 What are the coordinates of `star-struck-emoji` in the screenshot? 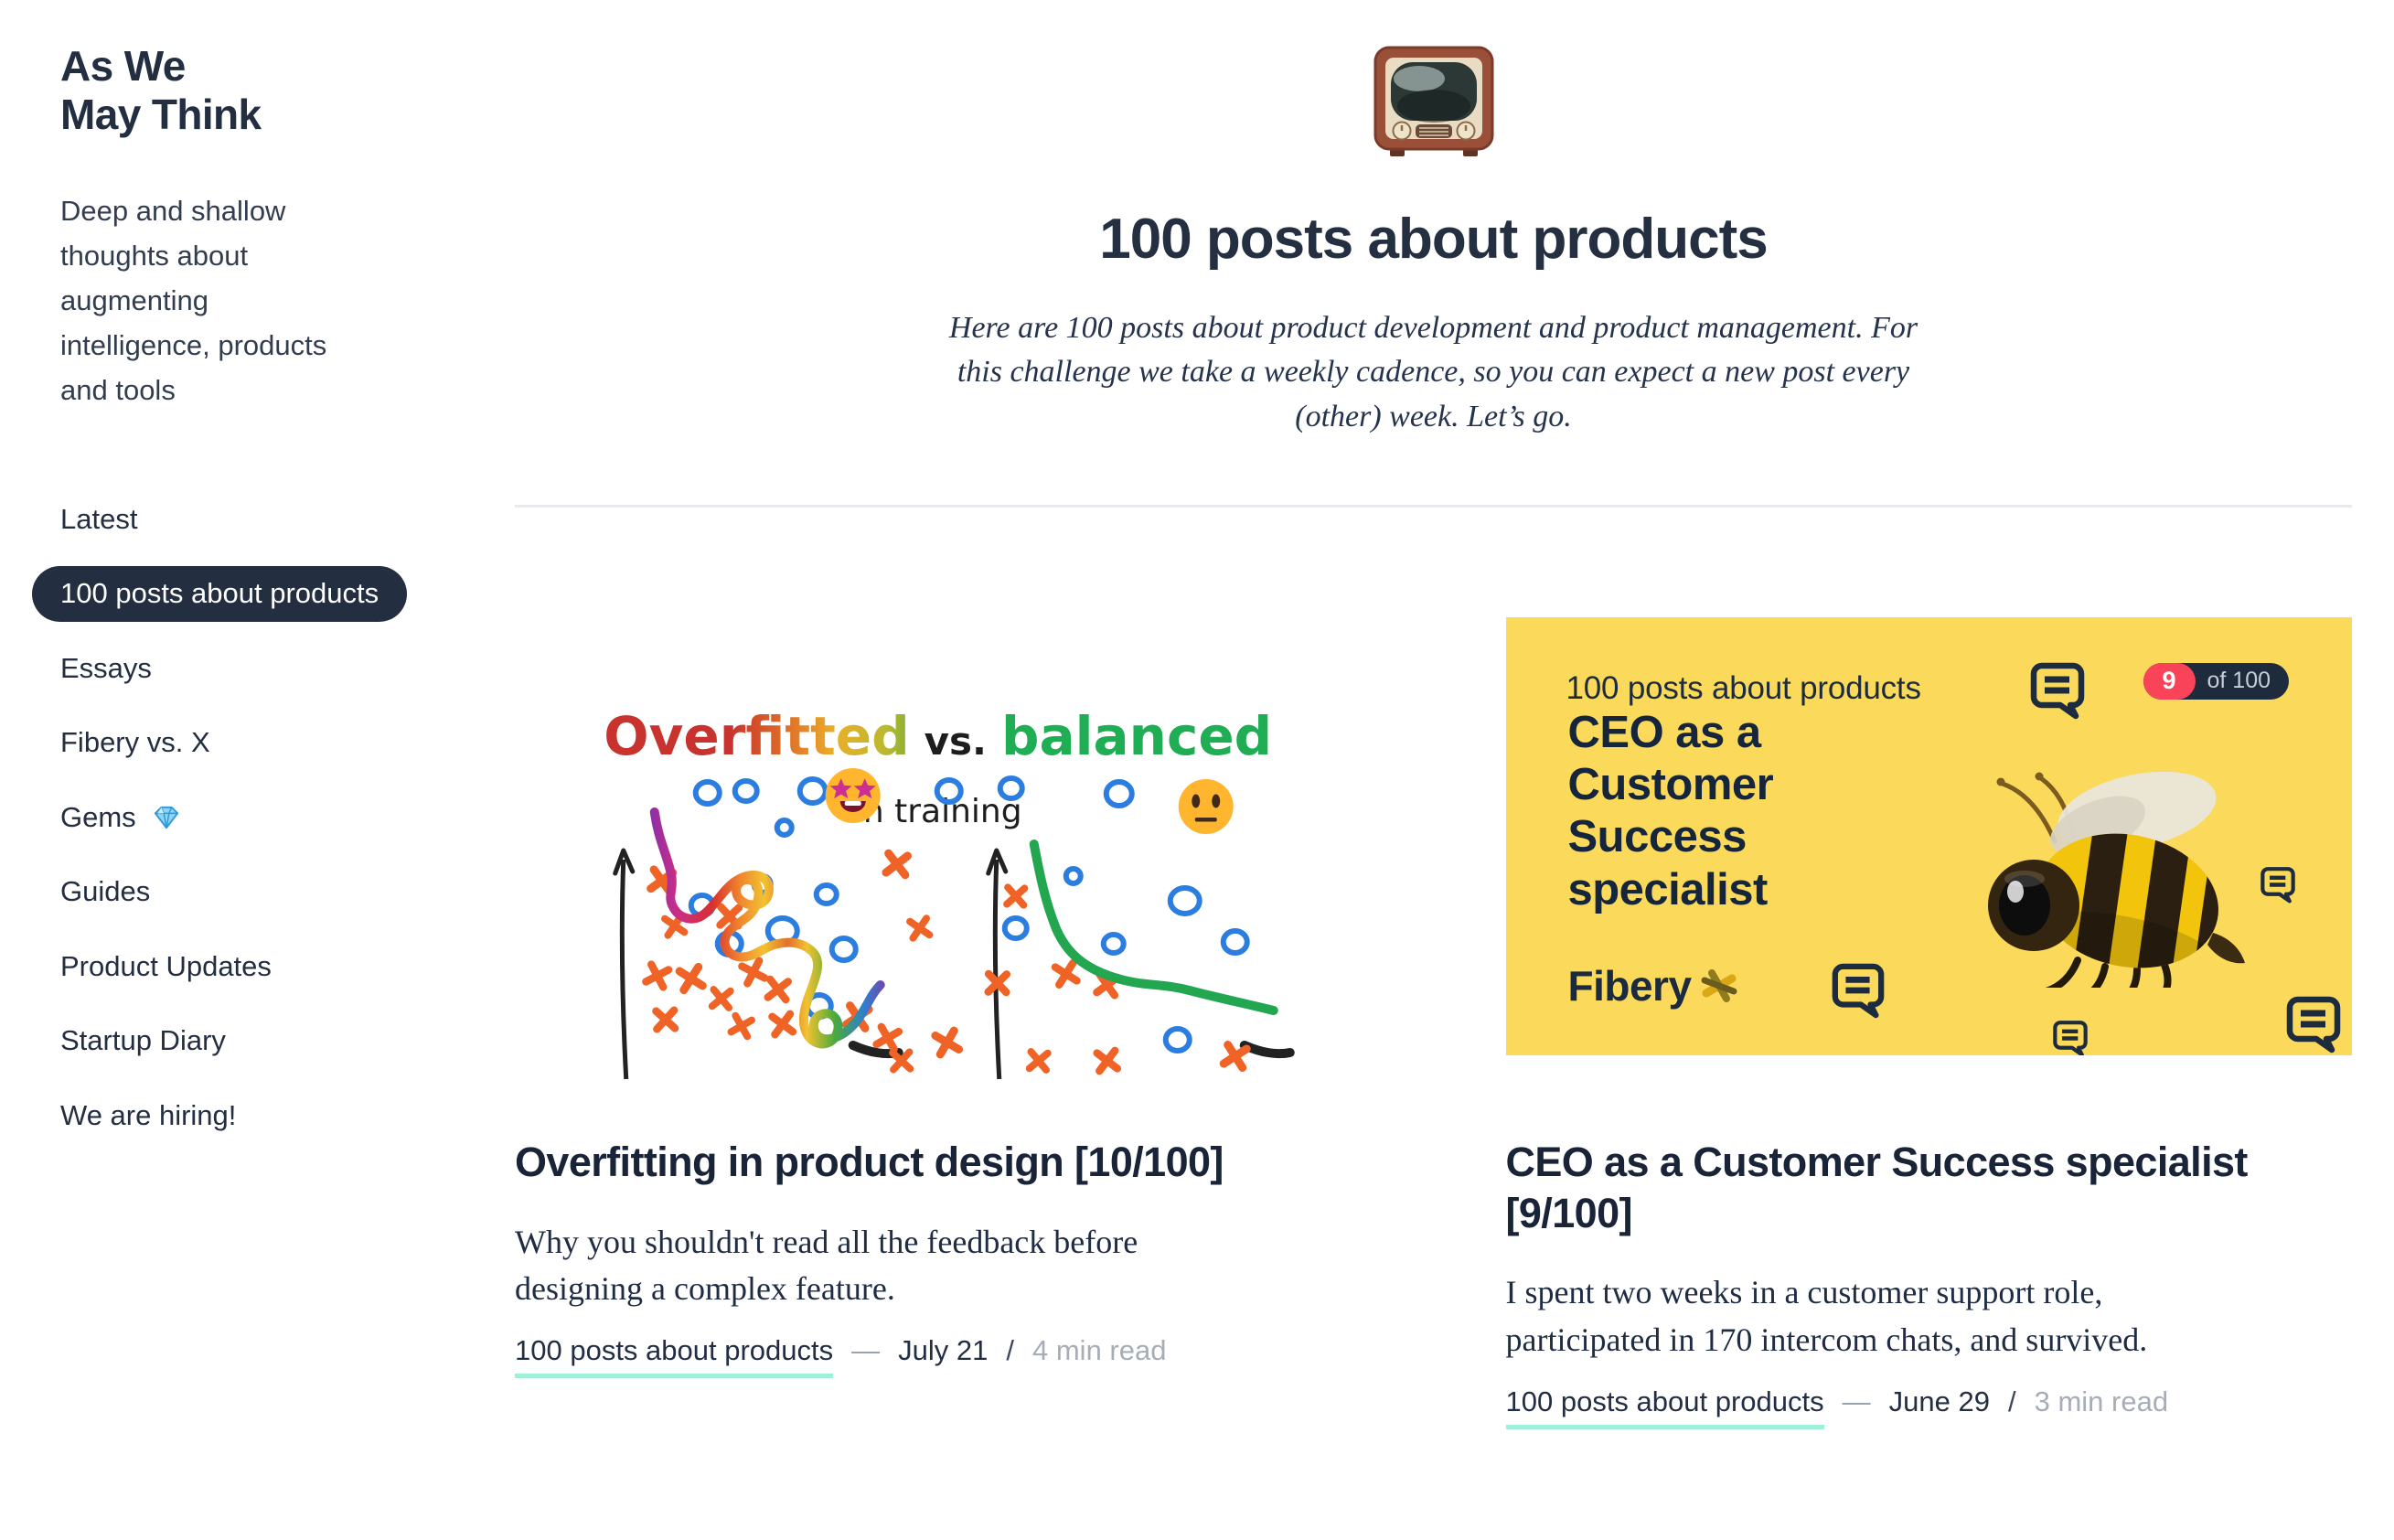 It's located at (853, 795).